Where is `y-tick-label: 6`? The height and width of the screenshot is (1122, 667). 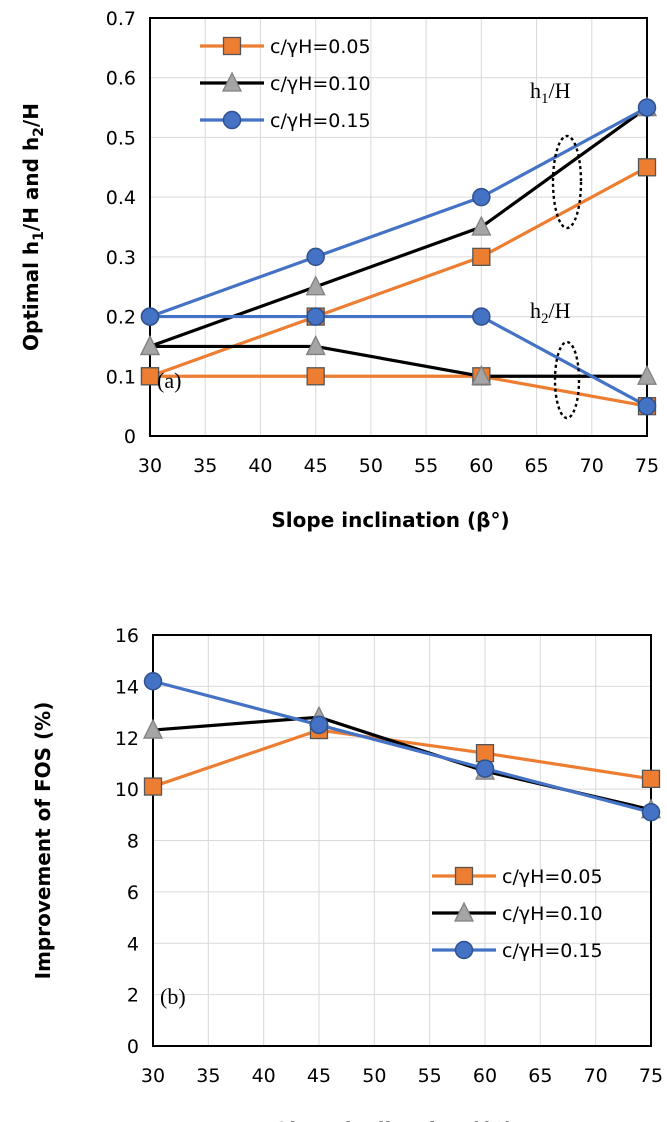
y-tick-label: 6 is located at coordinates (133, 893).